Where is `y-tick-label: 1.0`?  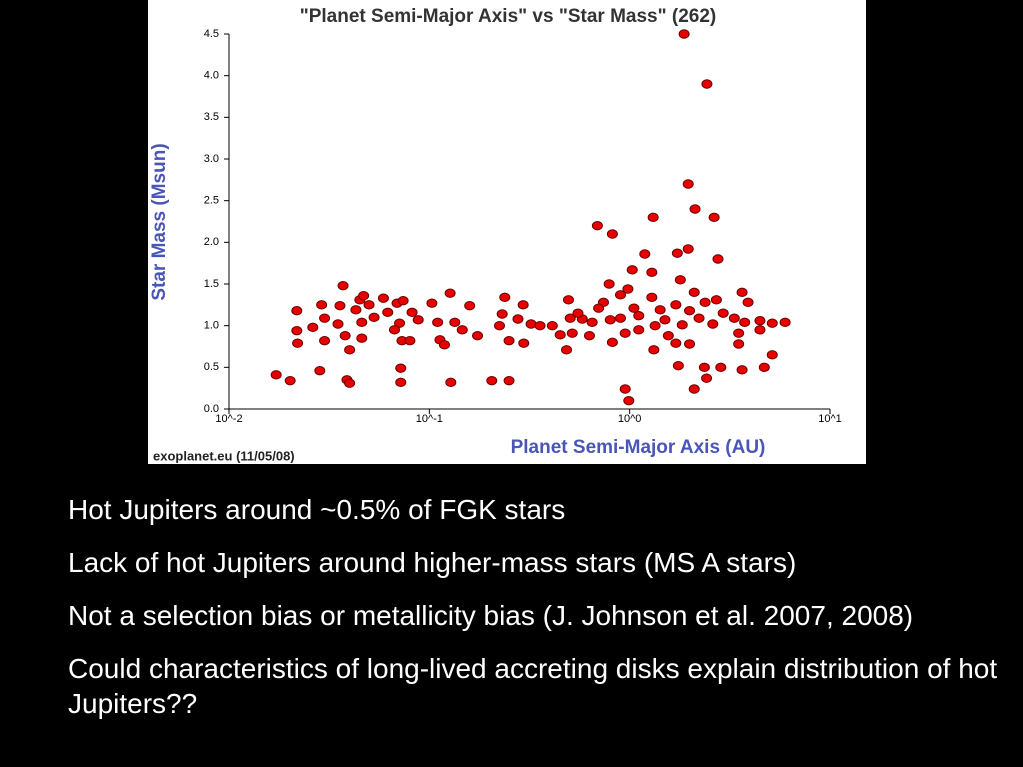 y-tick-label: 1.0 is located at coordinates (211, 326).